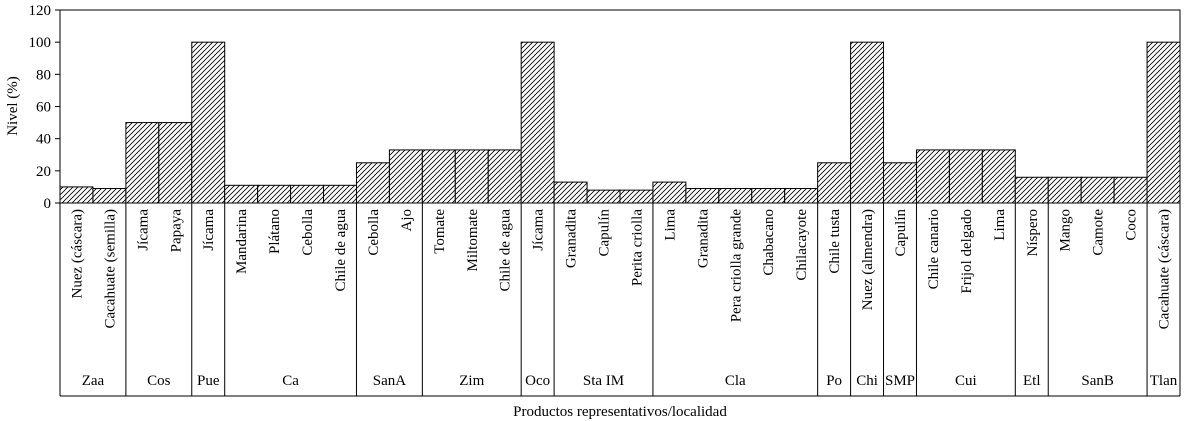 The width and height of the screenshot is (1184, 421). Describe the element at coordinates (967, 251) in the screenshot. I see `category-label: Frijol delgado` at that location.